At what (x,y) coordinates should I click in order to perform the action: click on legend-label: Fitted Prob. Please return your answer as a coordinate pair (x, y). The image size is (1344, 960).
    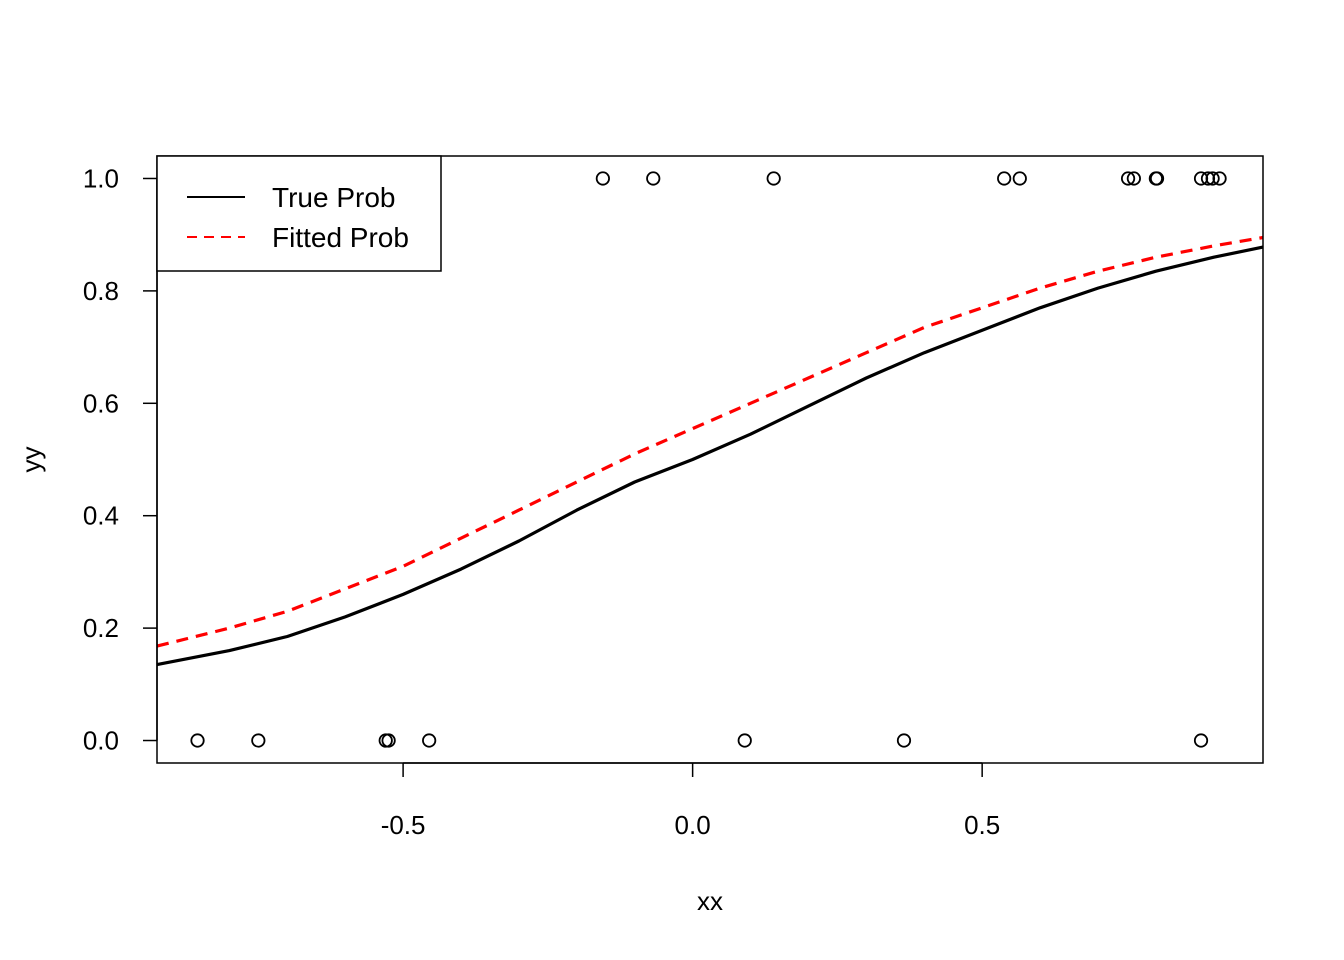
    Looking at the image, I should click on (340, 237).